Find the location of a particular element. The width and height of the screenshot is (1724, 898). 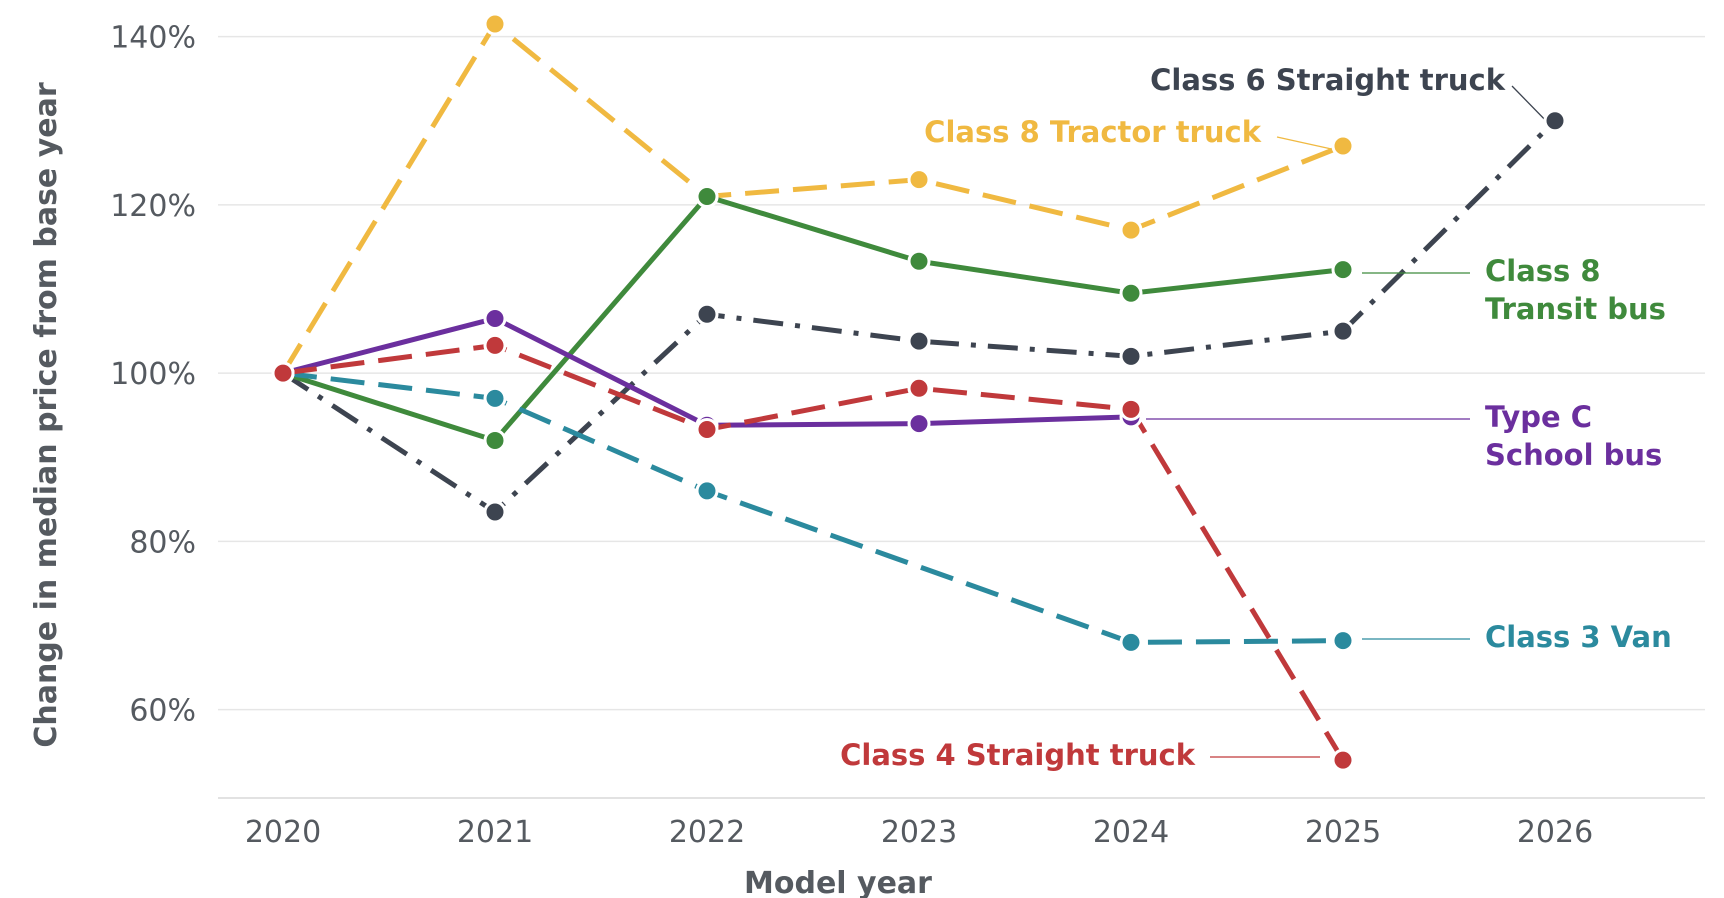

series-line-type-c-school-bus is located at coordinates (707, 371).